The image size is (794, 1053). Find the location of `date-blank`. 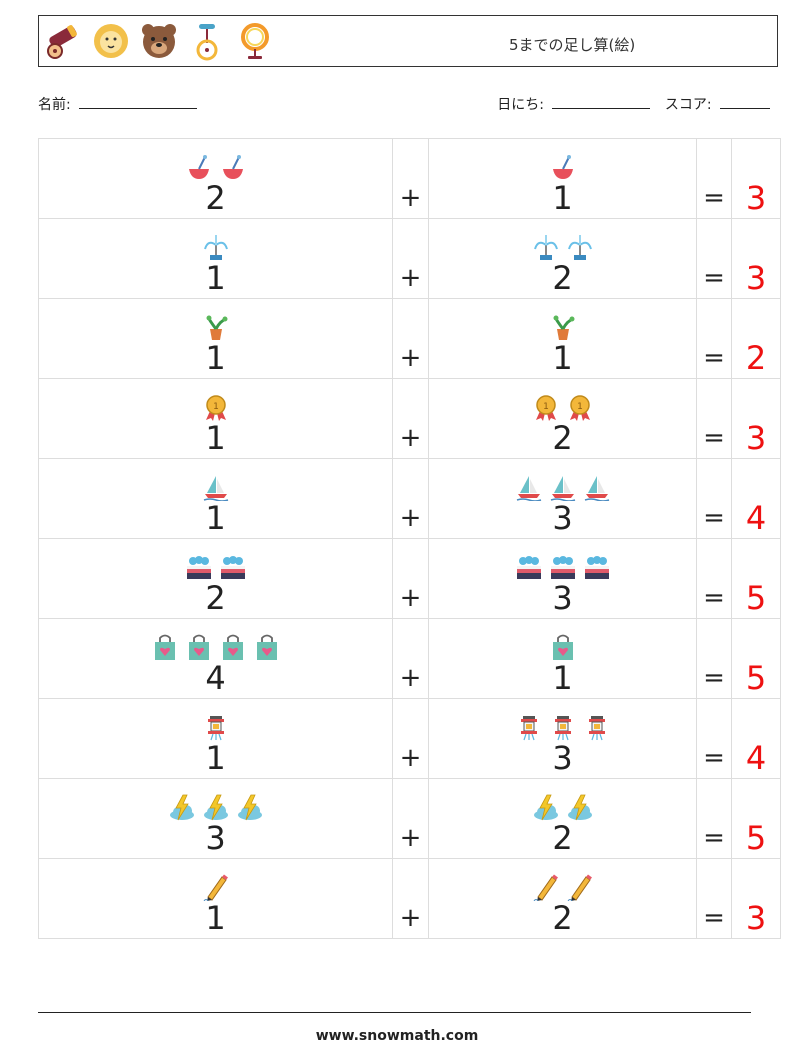

date-blank is located at coordinates (601, 102).